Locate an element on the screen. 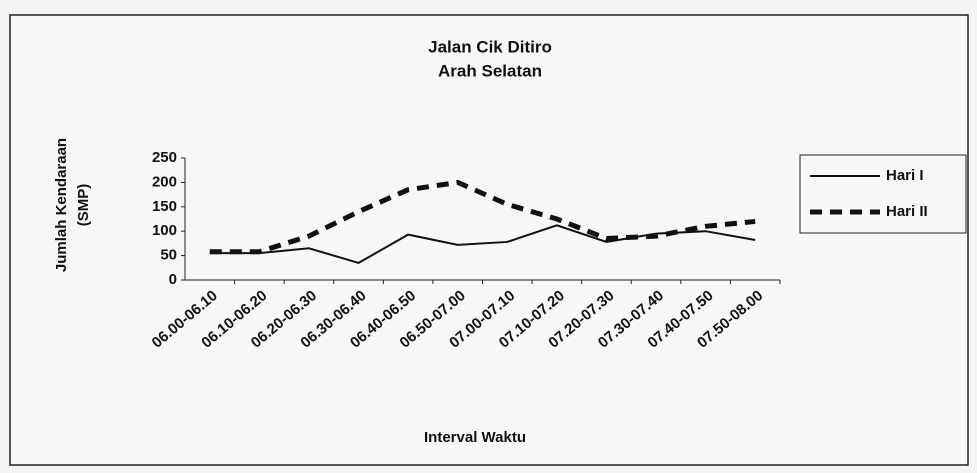 This screenshot has height=473, width=977. y-tick-label: 200 is located at coordinates (164, 181).